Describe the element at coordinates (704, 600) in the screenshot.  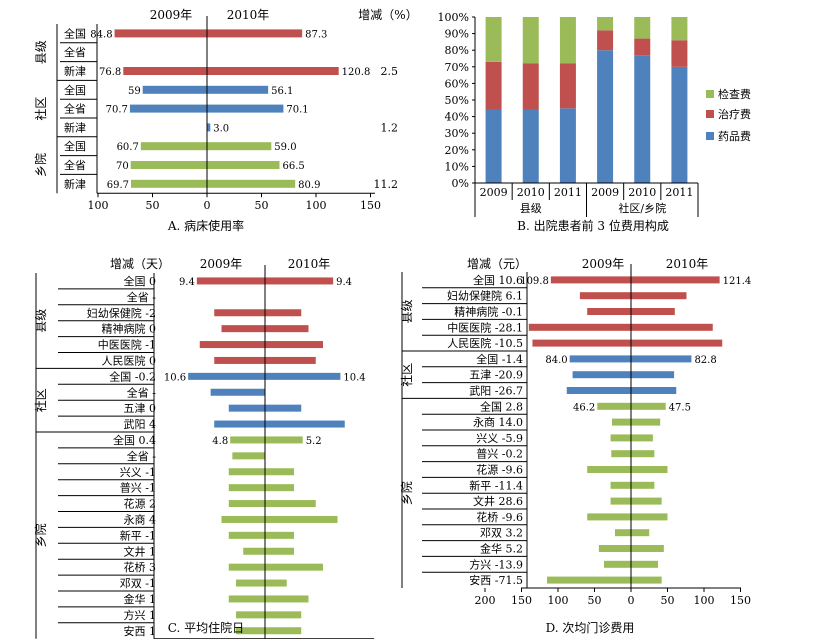
I see `x-tick-label: 100` at that location.